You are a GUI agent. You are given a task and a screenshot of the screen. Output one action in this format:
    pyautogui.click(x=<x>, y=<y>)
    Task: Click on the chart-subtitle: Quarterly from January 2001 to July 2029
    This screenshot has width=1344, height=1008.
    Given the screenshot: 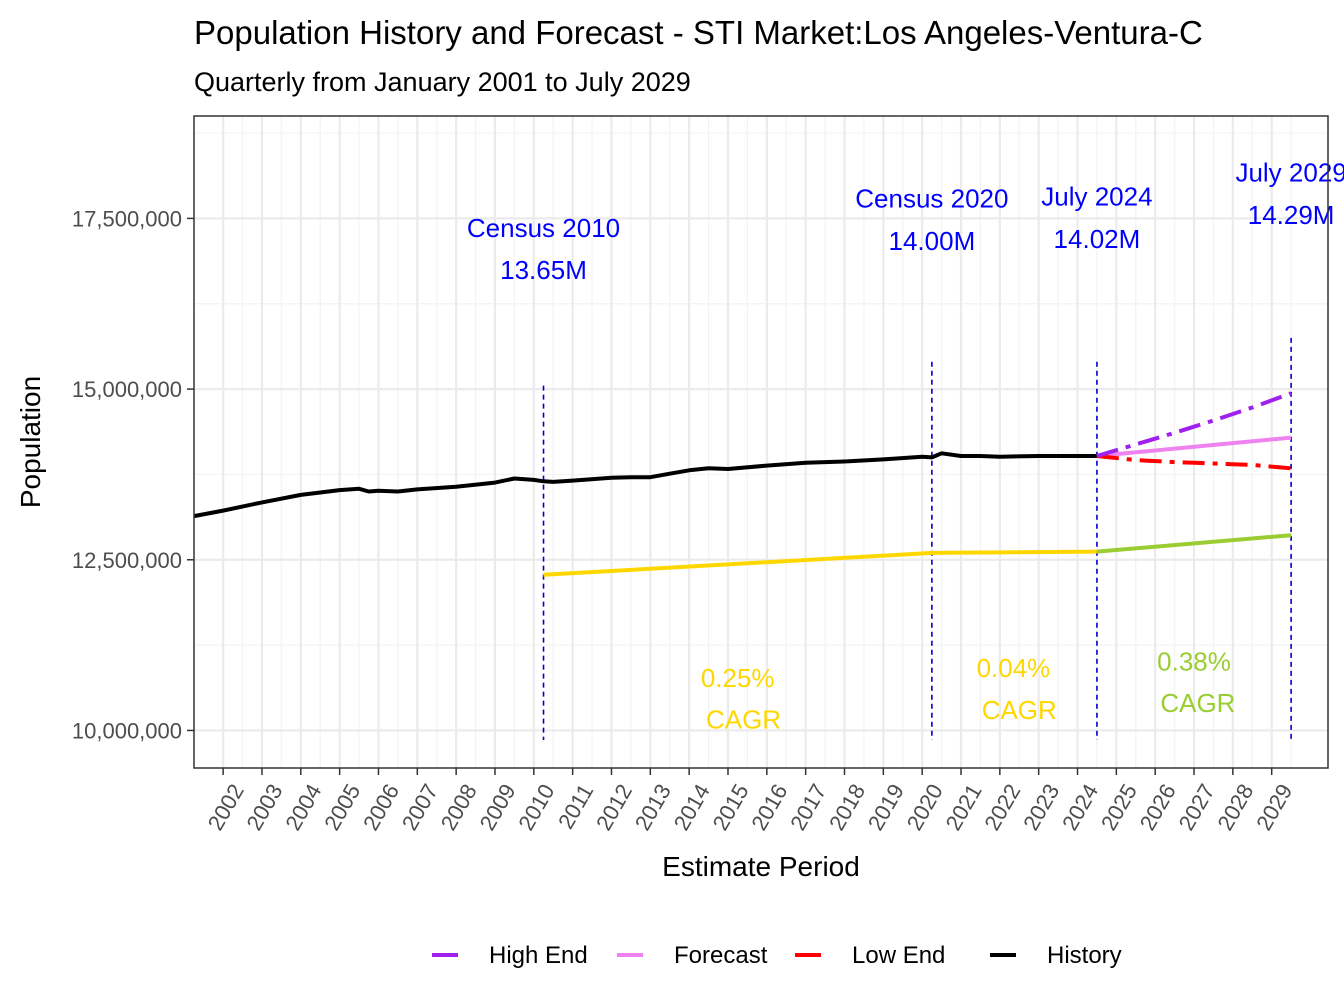 What is the action you would take?
    pyautogui.click(x=442, y=82)
    